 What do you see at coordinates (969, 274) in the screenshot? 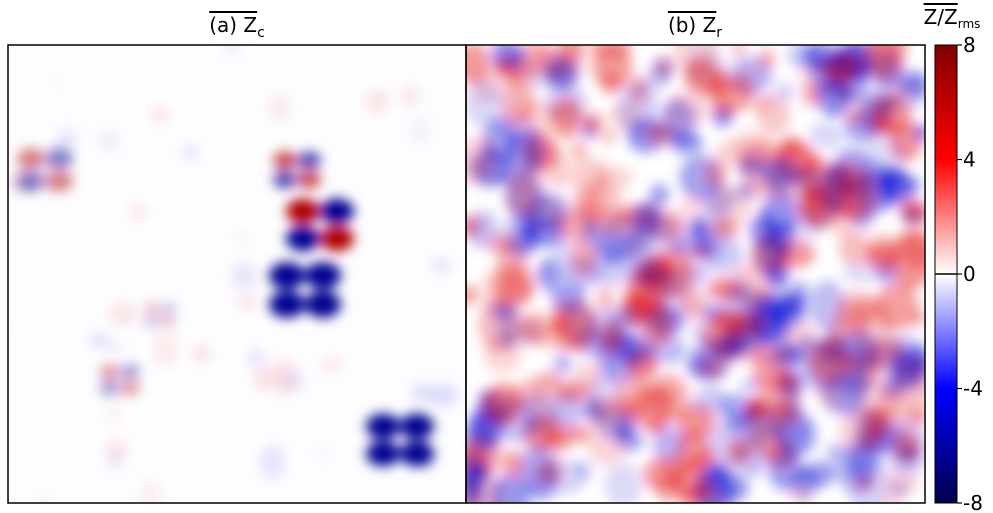
I see `colorbar-tick-label: 0` at bounding box center [969, 274].